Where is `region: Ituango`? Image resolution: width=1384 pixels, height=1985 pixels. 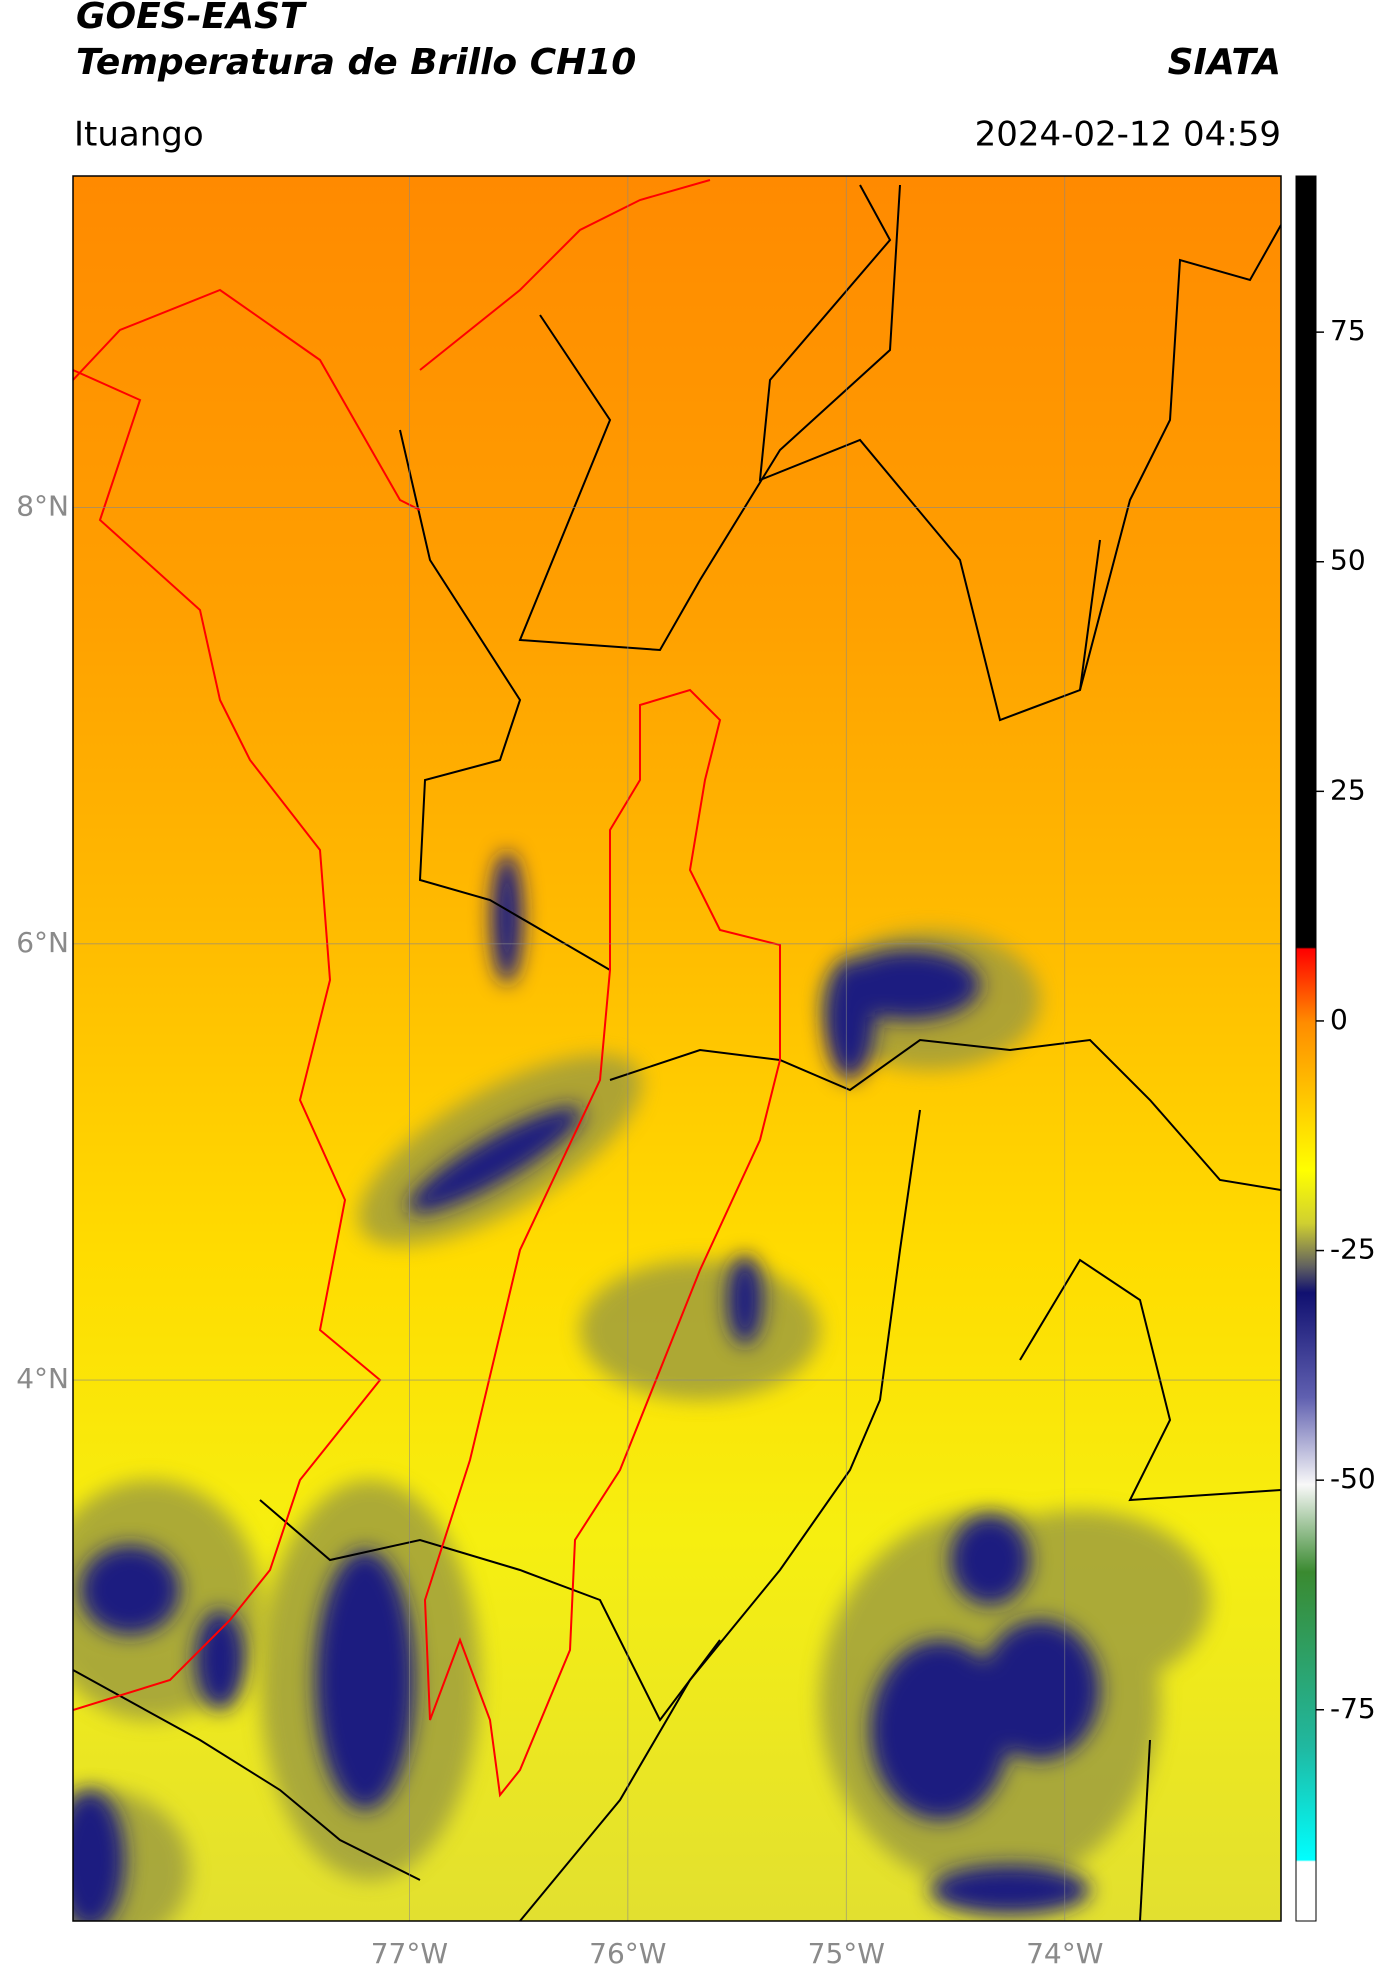 region: Ituango is located at coordinates (139, 135).